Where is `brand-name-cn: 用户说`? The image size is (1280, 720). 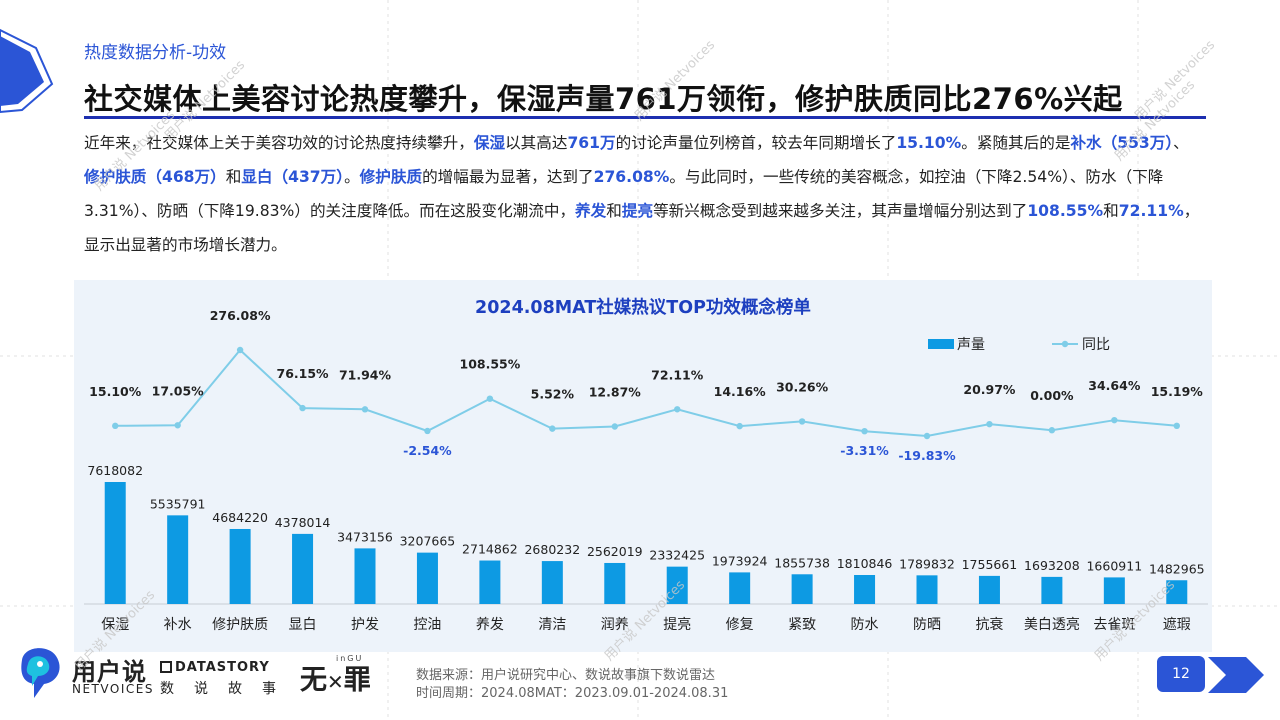 brand-name-cn: 用户说 is located at coordinates (109, 672).